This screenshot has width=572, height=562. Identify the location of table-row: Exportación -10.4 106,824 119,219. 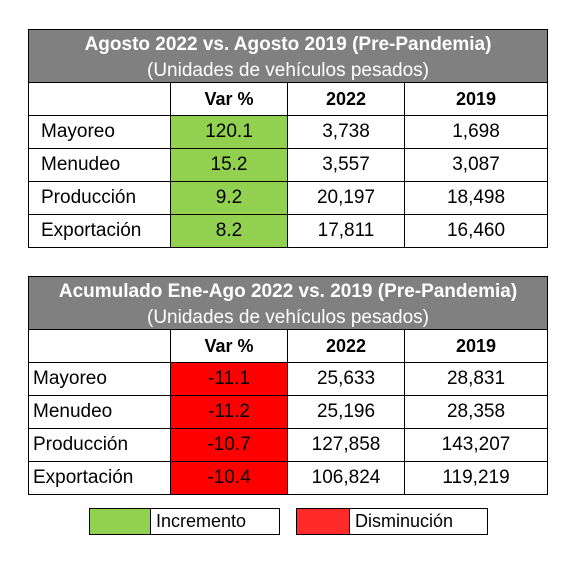
(288, 478).